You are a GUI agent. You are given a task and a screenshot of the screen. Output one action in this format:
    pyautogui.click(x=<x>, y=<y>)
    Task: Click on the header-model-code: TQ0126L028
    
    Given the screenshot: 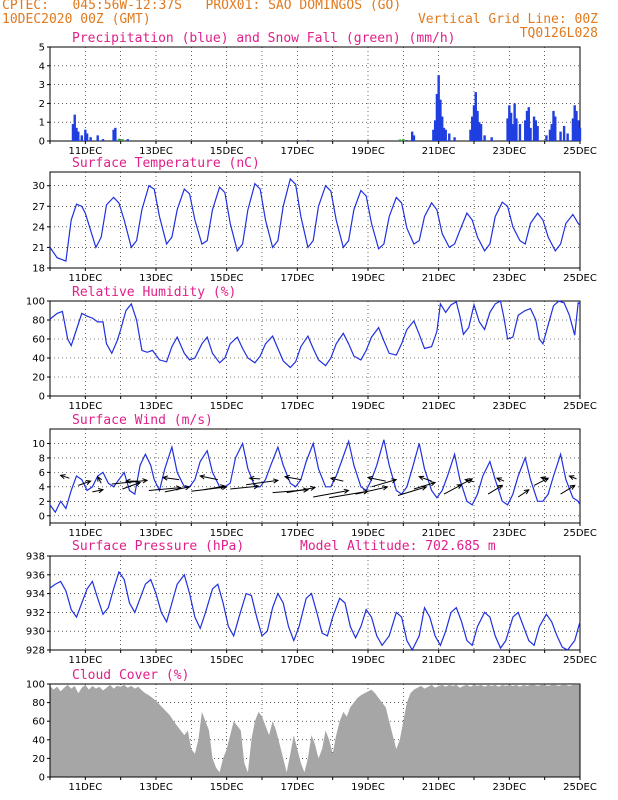 What is the action you would take?
    pyautogui.click(x=558, y=33)
    